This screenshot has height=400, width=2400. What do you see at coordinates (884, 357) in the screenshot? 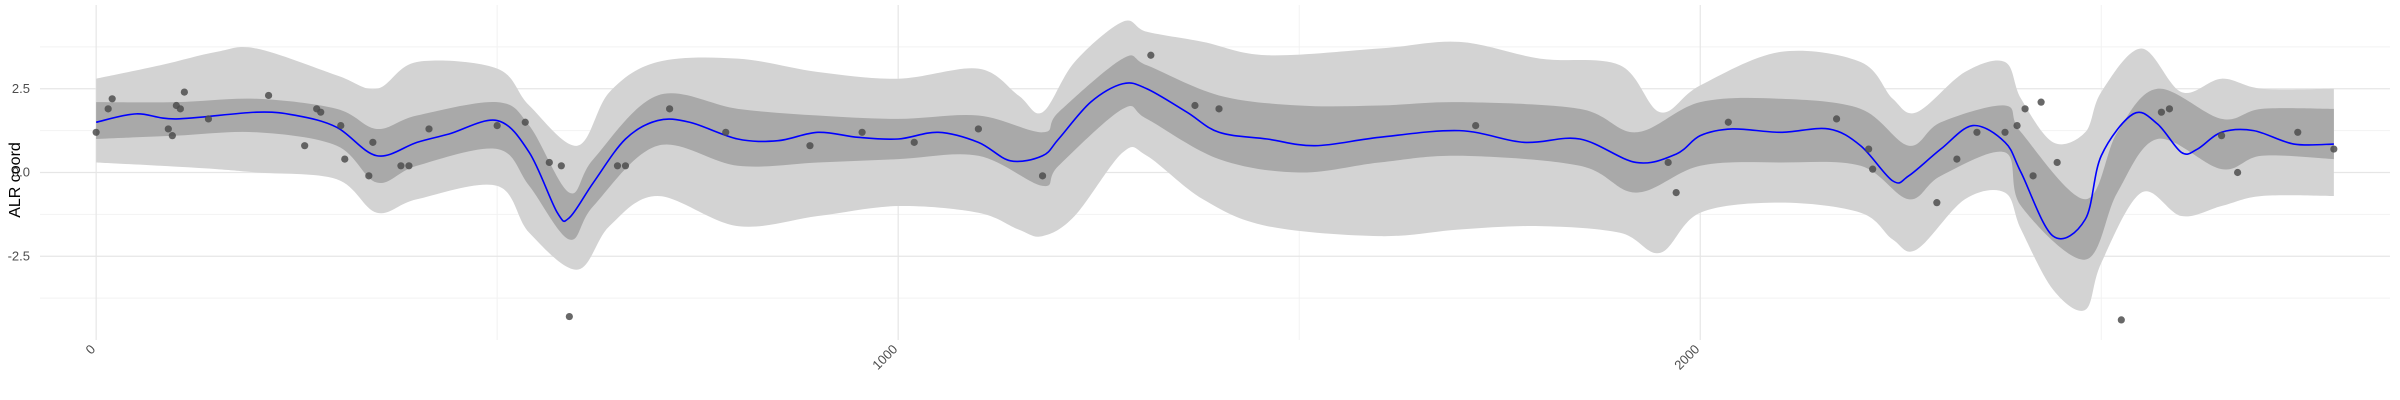
I see `x-tick-label: 1000` at bounding box center [884, 357].